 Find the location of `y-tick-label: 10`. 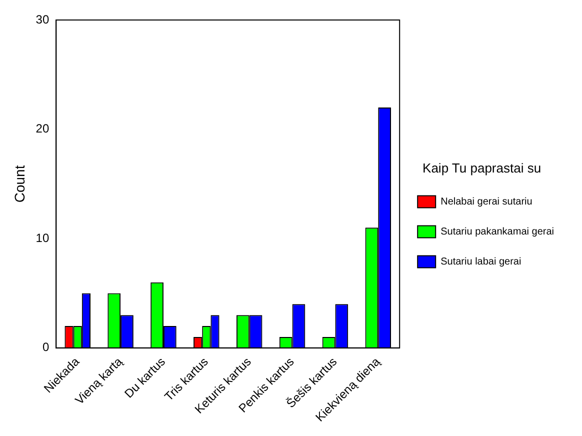

y-tick-label: 10 is located at coordinates (43, 237).